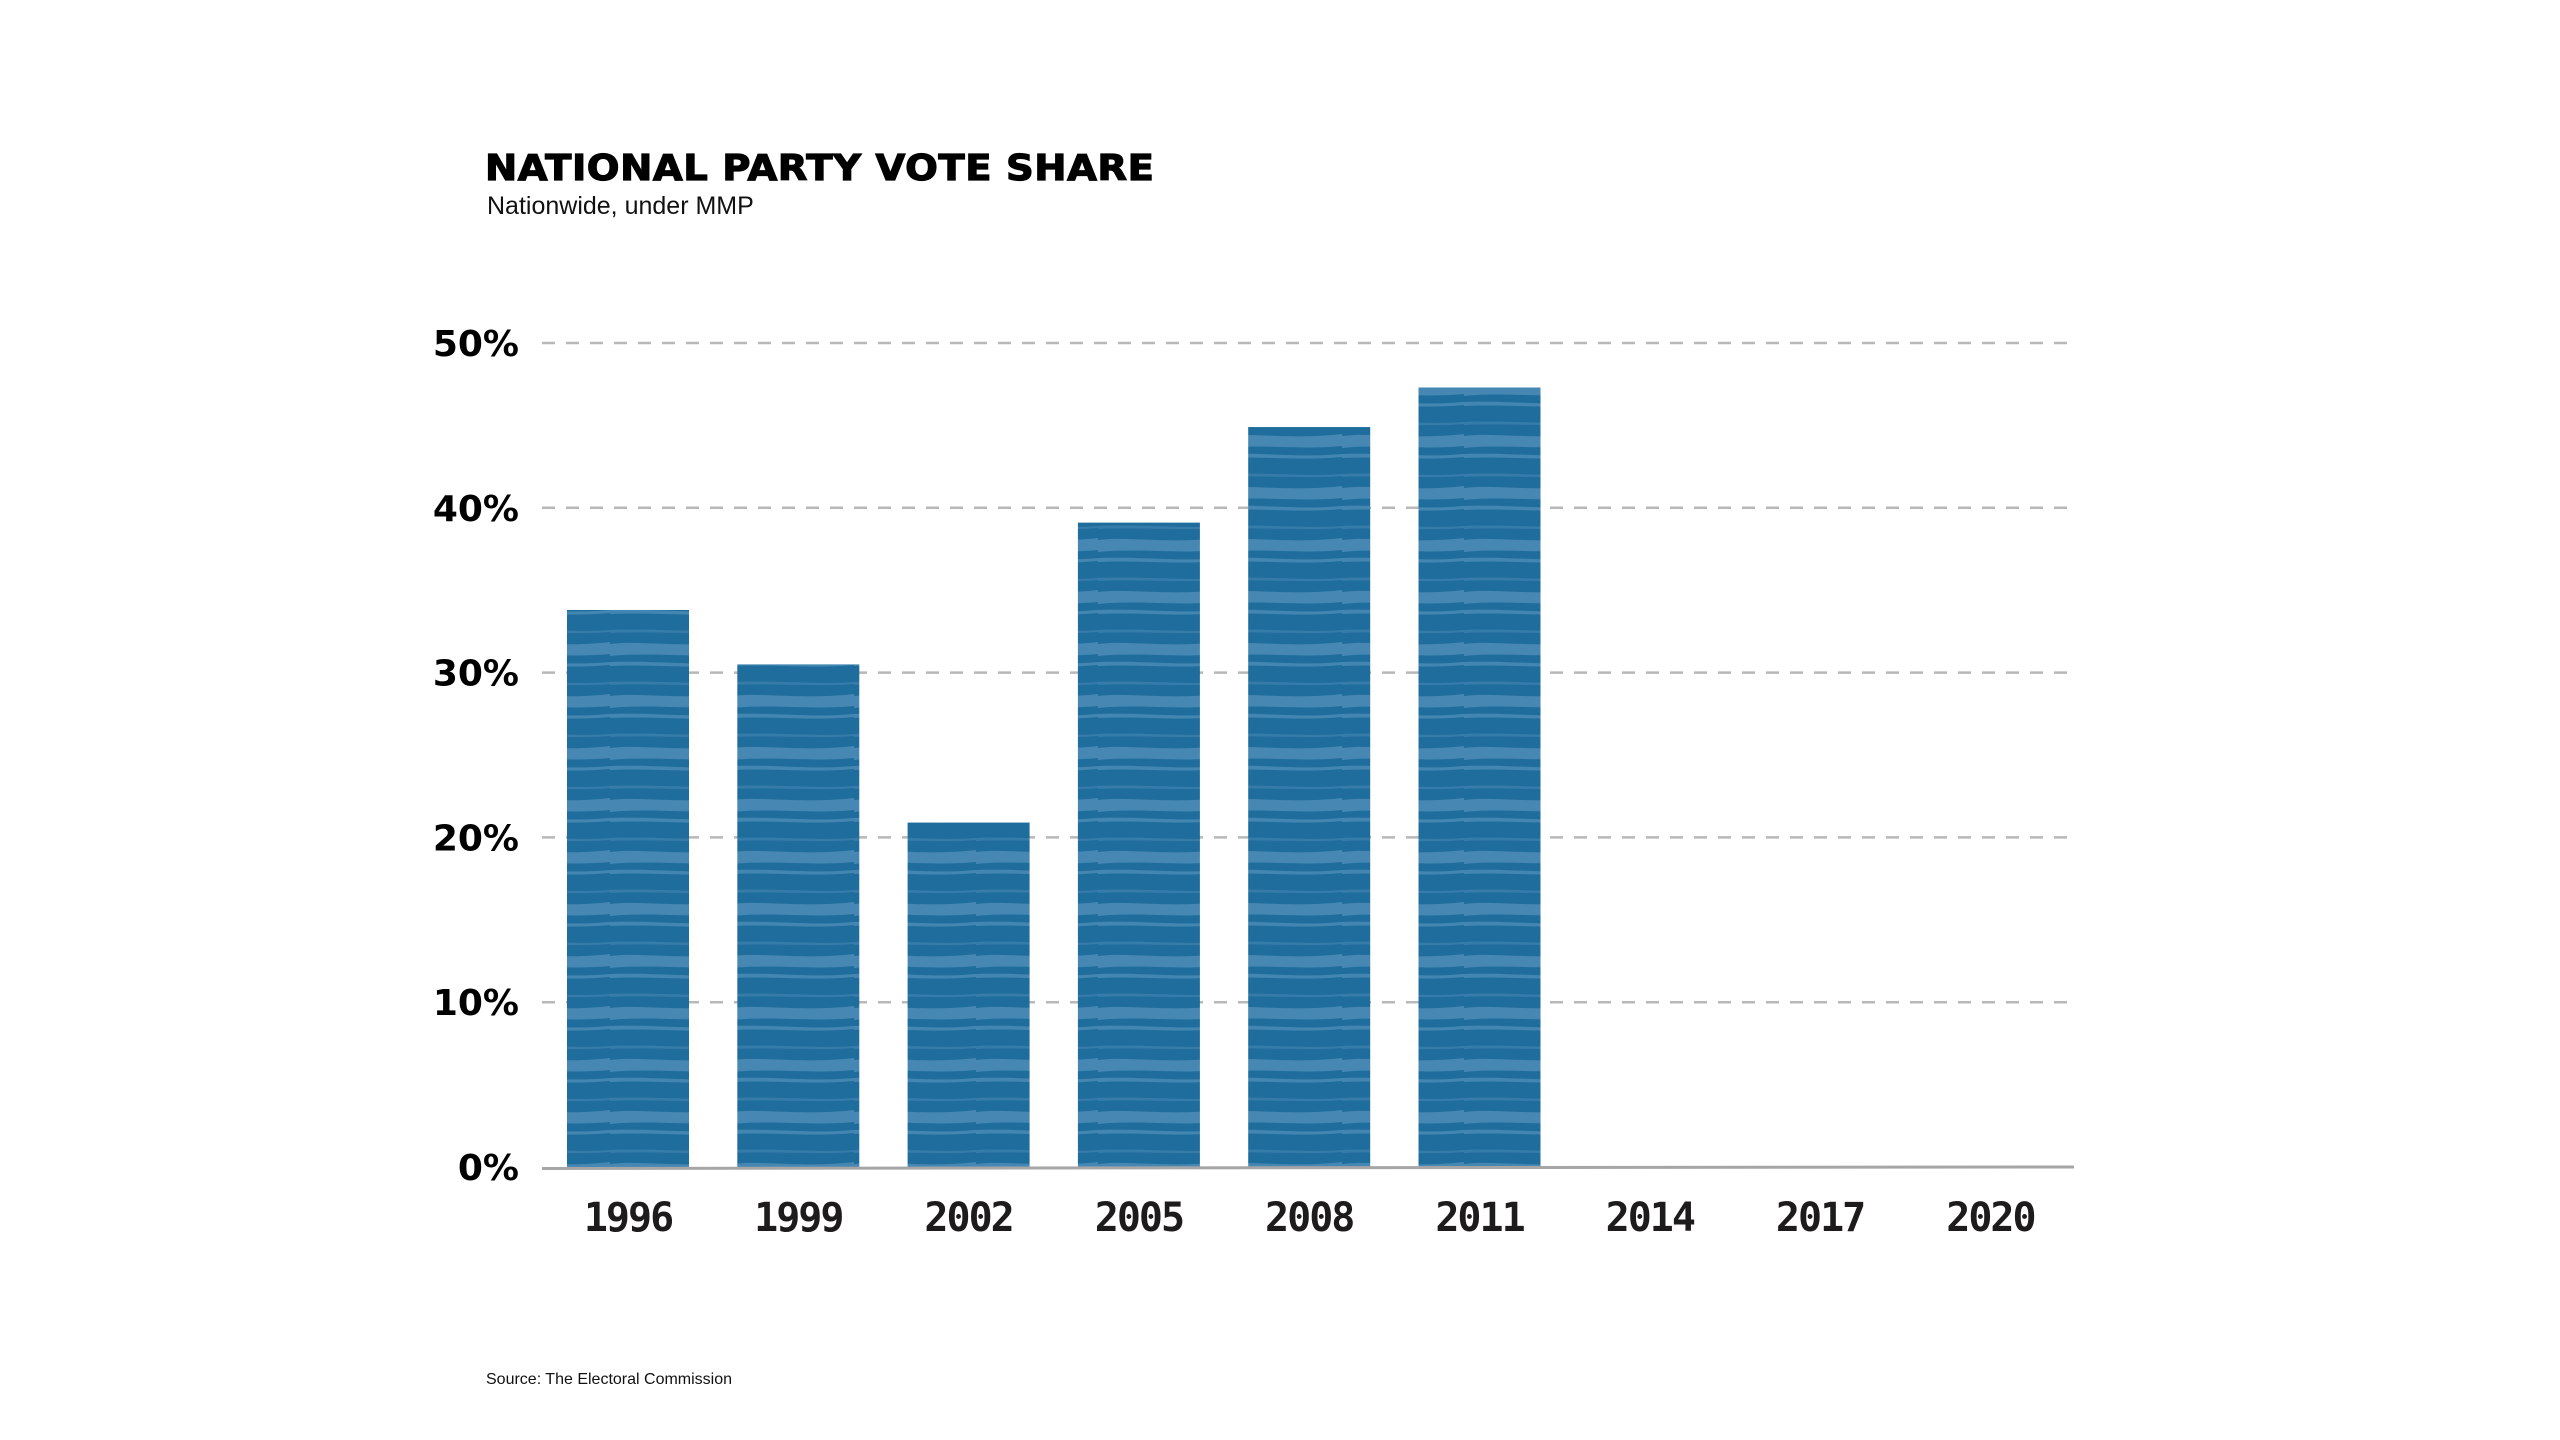 Image resolution: width=2560 pixels, height=1440 pixels. I want to click on y-tick-label: 20%, so click(476, 838).